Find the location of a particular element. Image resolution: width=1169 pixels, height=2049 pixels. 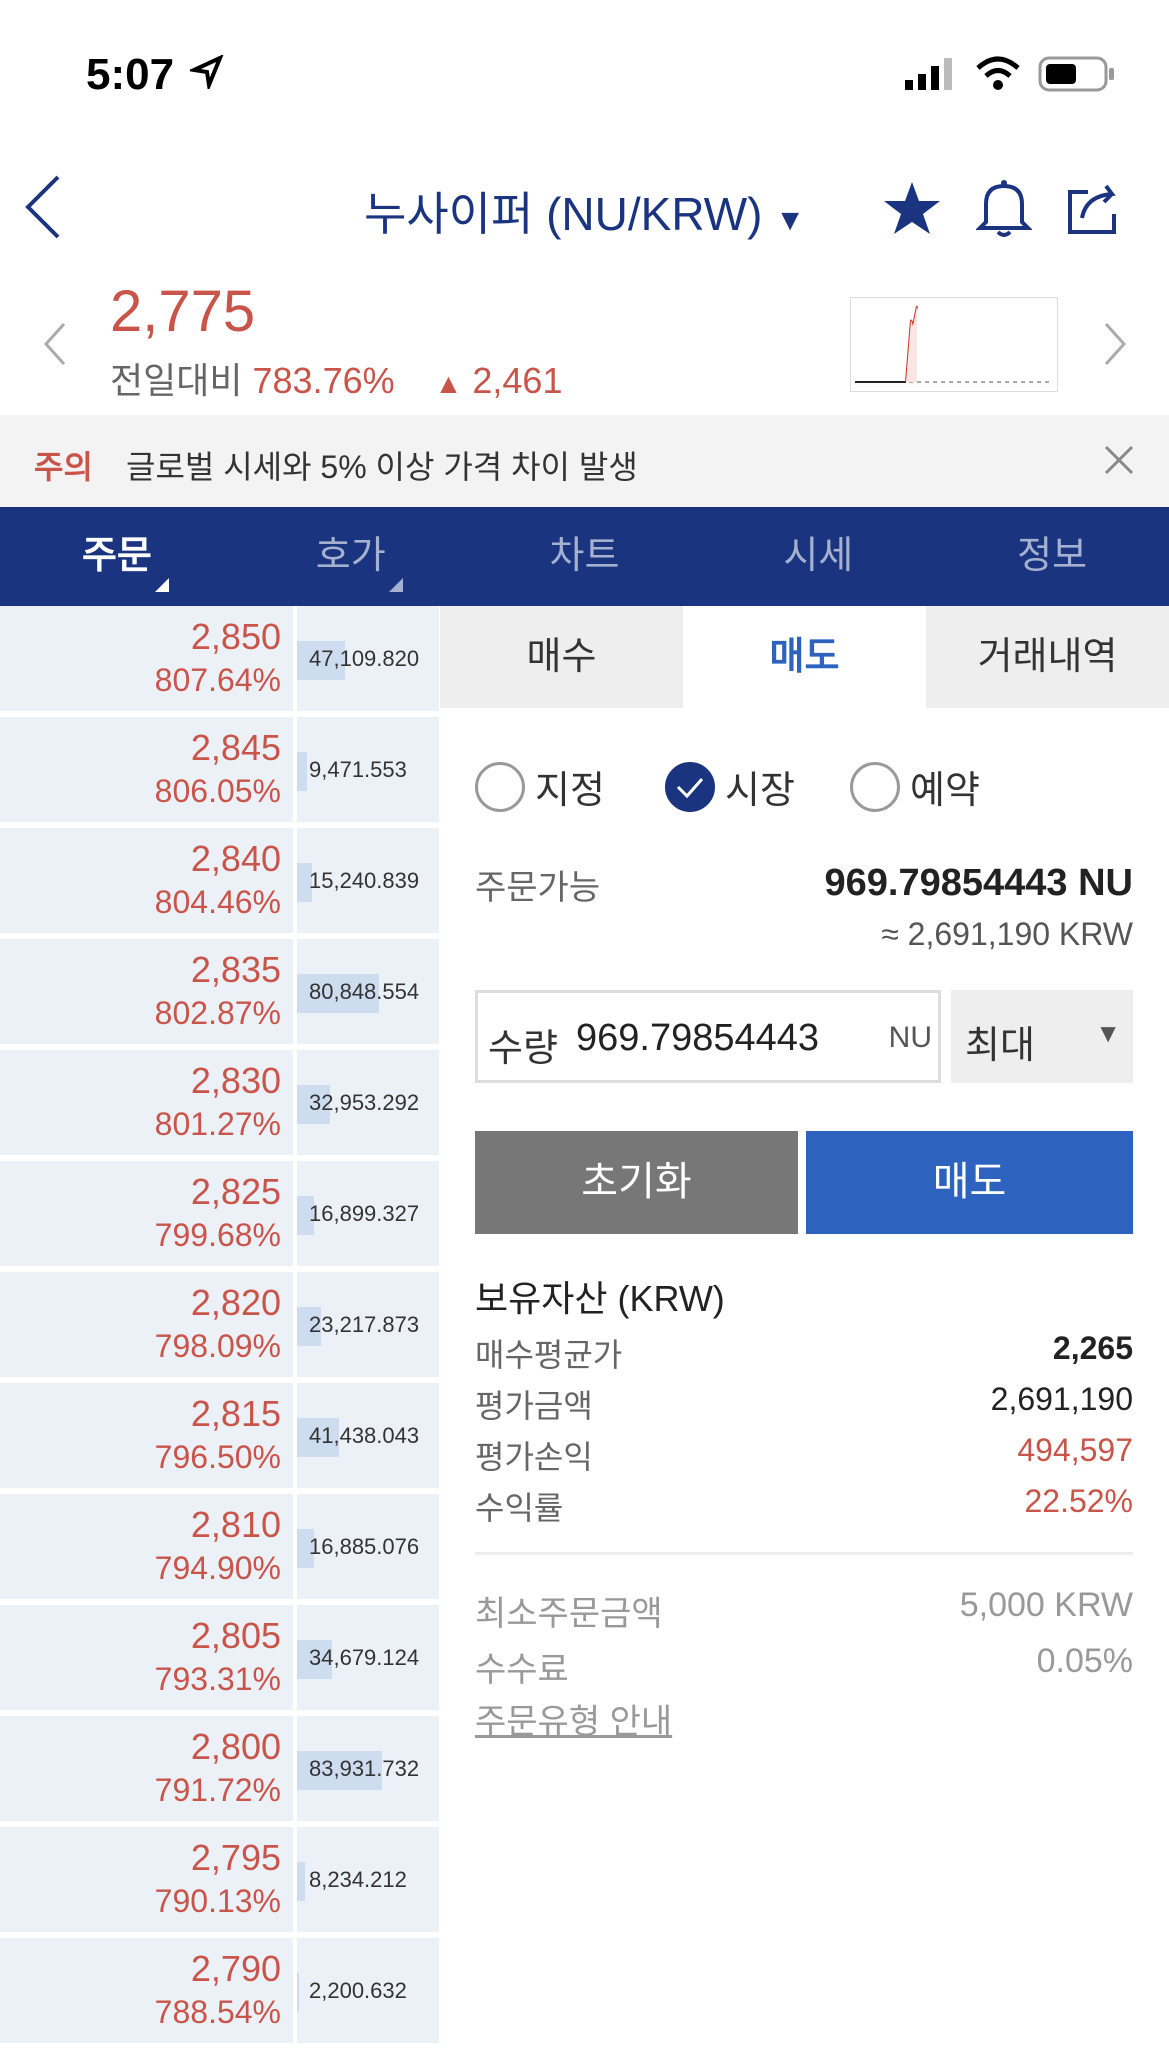

price-cell: 2,845 806.05% is located at coordinates (146, 769).